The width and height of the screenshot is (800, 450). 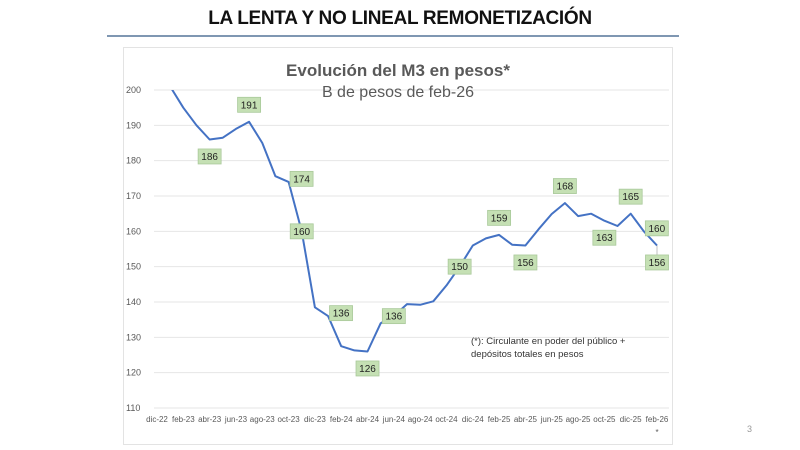 I want to click on x-tick-label: jun-24, so click(x=394, y=419).